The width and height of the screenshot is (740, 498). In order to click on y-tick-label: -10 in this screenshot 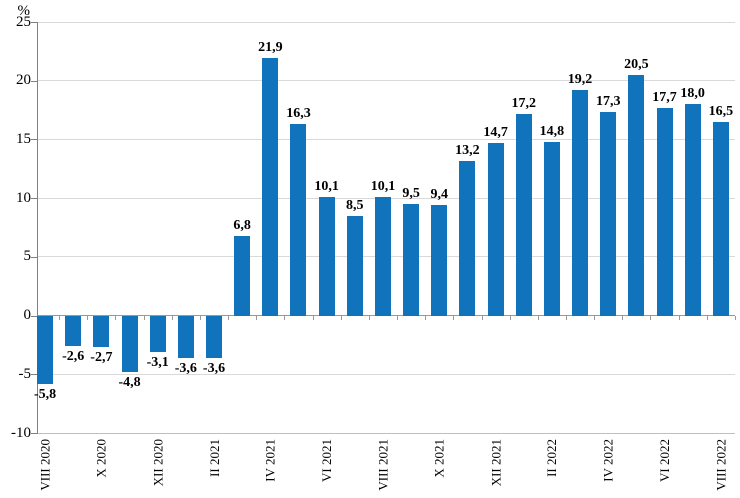, I will do `click(21, 432)`.